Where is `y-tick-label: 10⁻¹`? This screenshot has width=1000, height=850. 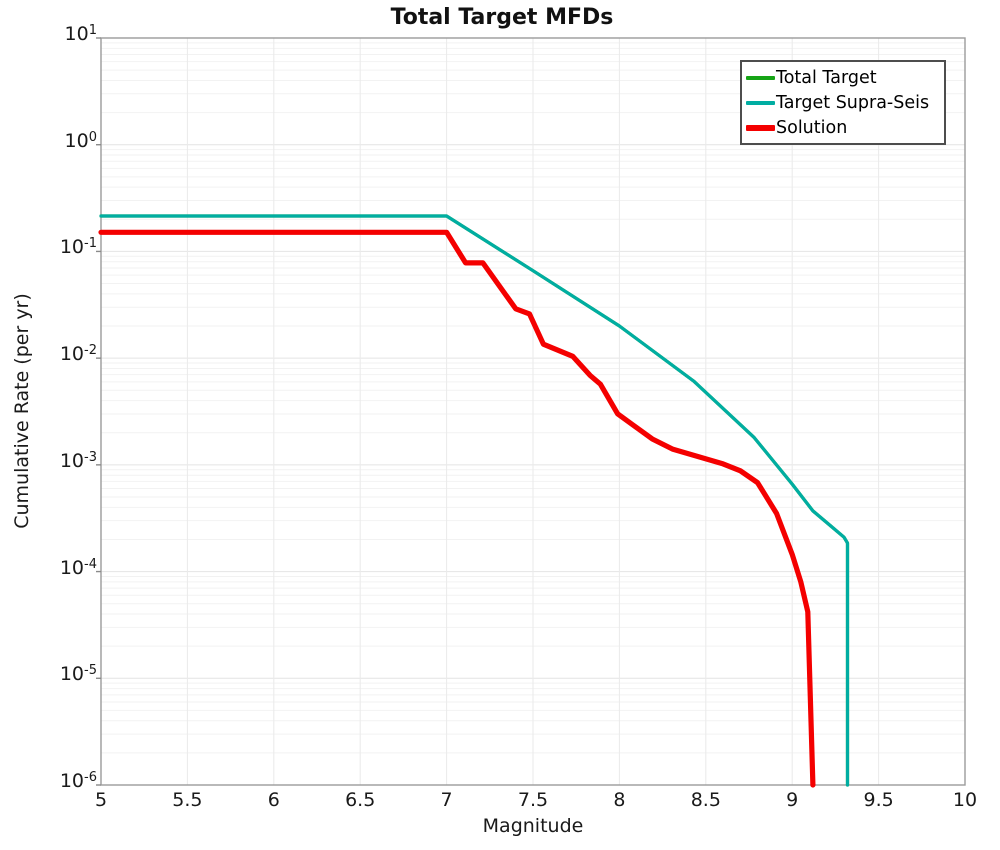 y-tick-label: 10⁻¹ is located at coordinates (78, 247).